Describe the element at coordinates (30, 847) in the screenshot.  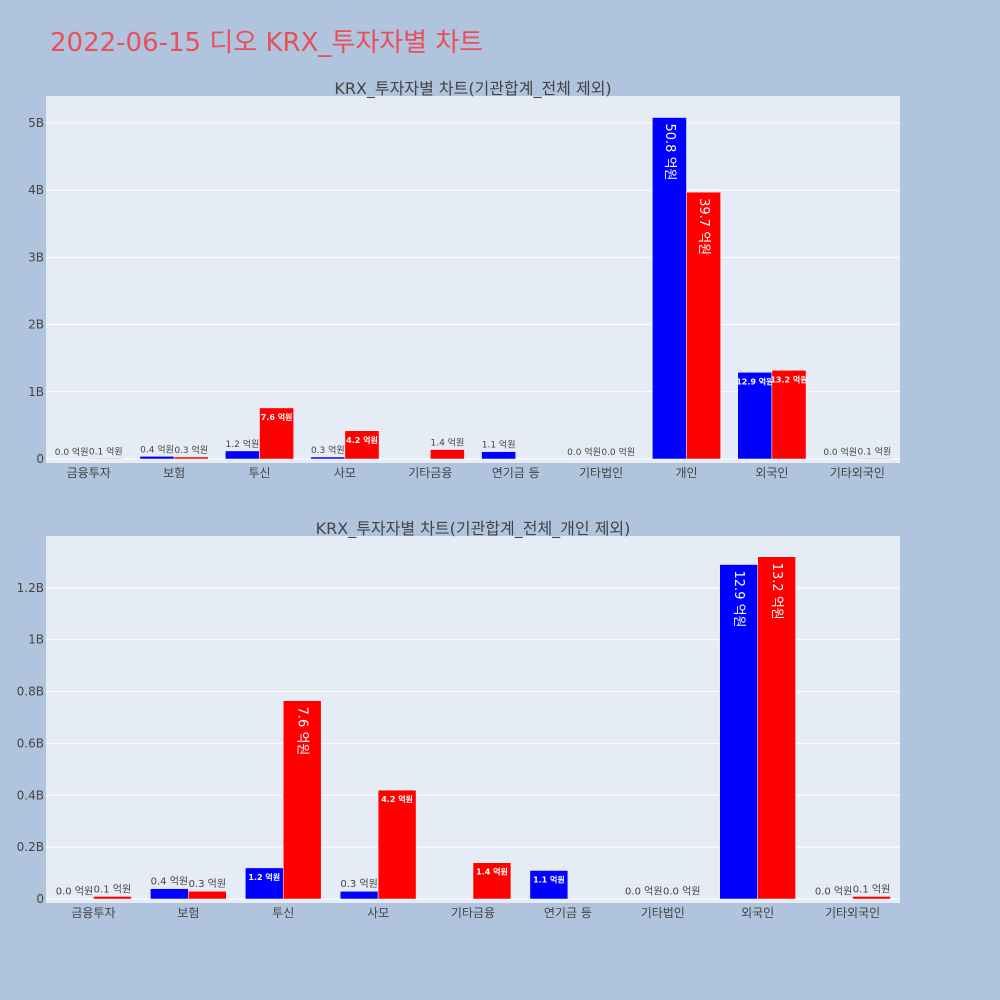
I see `y-tick-label: 0.2B` at that location.